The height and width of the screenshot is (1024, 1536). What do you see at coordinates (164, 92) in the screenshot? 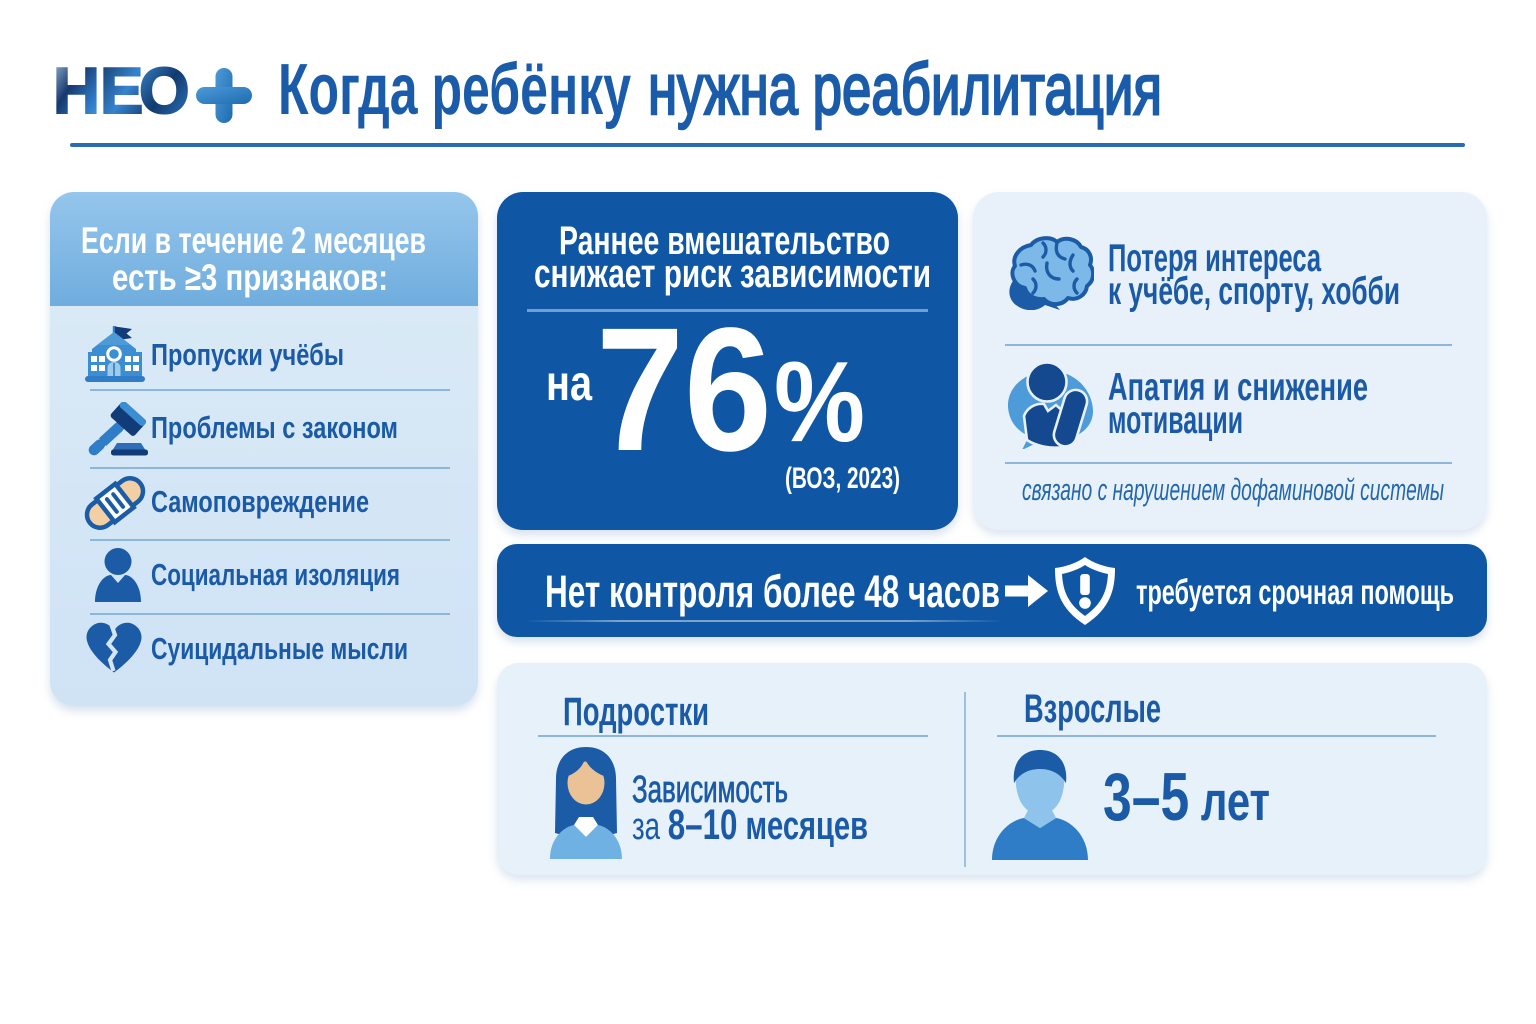
I see `svg-text: О` at bounding box center [164, 92].